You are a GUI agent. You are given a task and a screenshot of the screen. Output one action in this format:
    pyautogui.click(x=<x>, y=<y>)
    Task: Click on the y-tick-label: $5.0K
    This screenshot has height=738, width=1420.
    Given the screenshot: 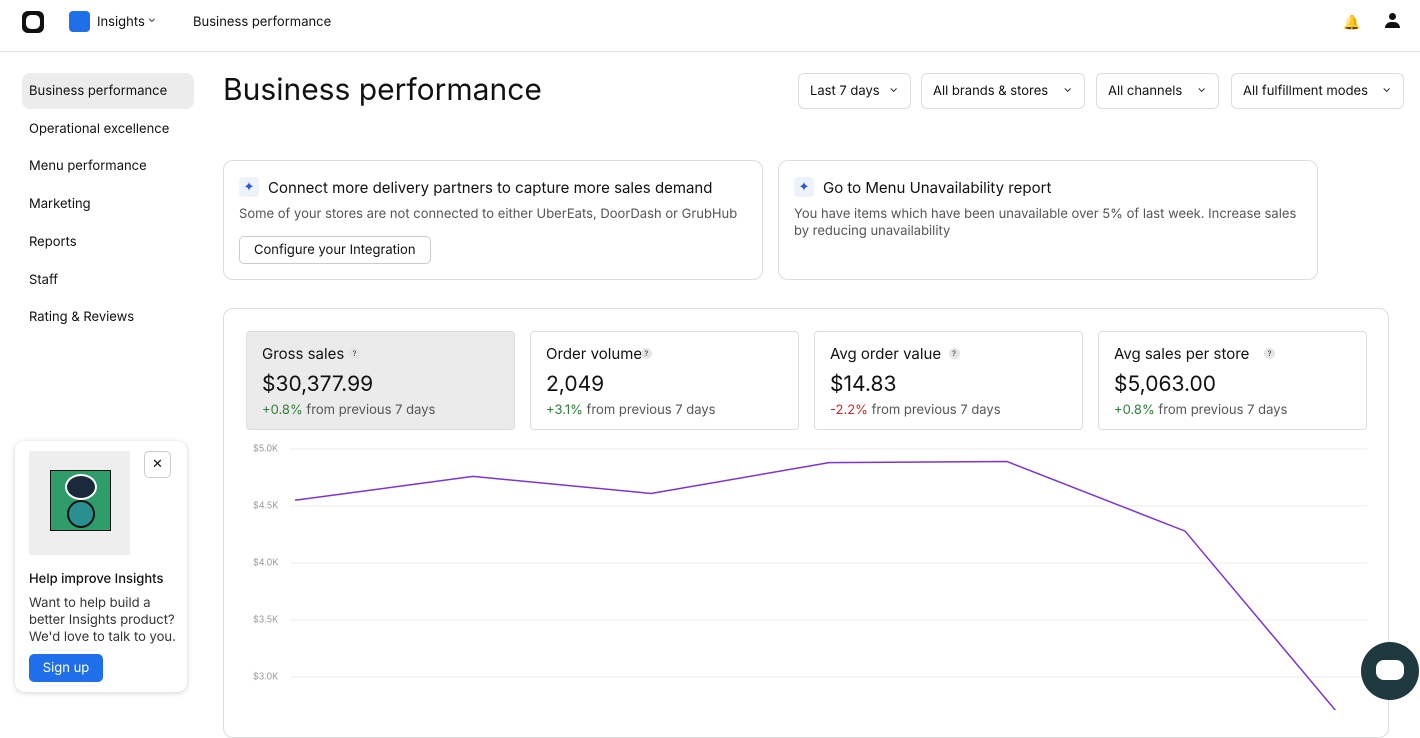 What is the action you would take?
    pyautogui.click(x=265, y=448)
    